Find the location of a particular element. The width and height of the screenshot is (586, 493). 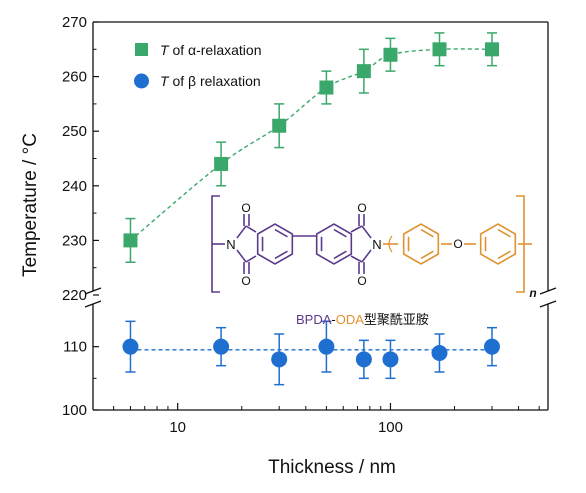

rotation-arrow is located at coordinates (390, 244).